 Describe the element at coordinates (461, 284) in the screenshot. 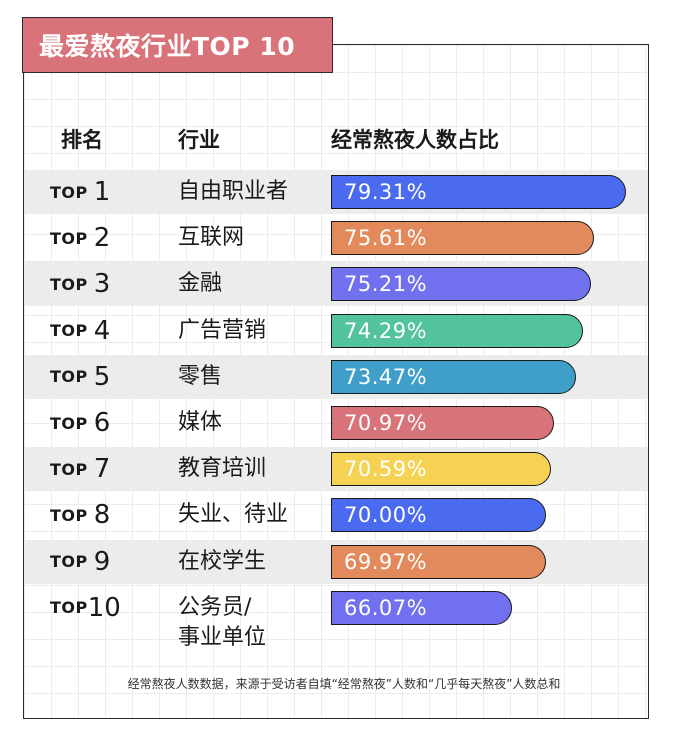

I see `bar-mark: 75.21%` at that location.